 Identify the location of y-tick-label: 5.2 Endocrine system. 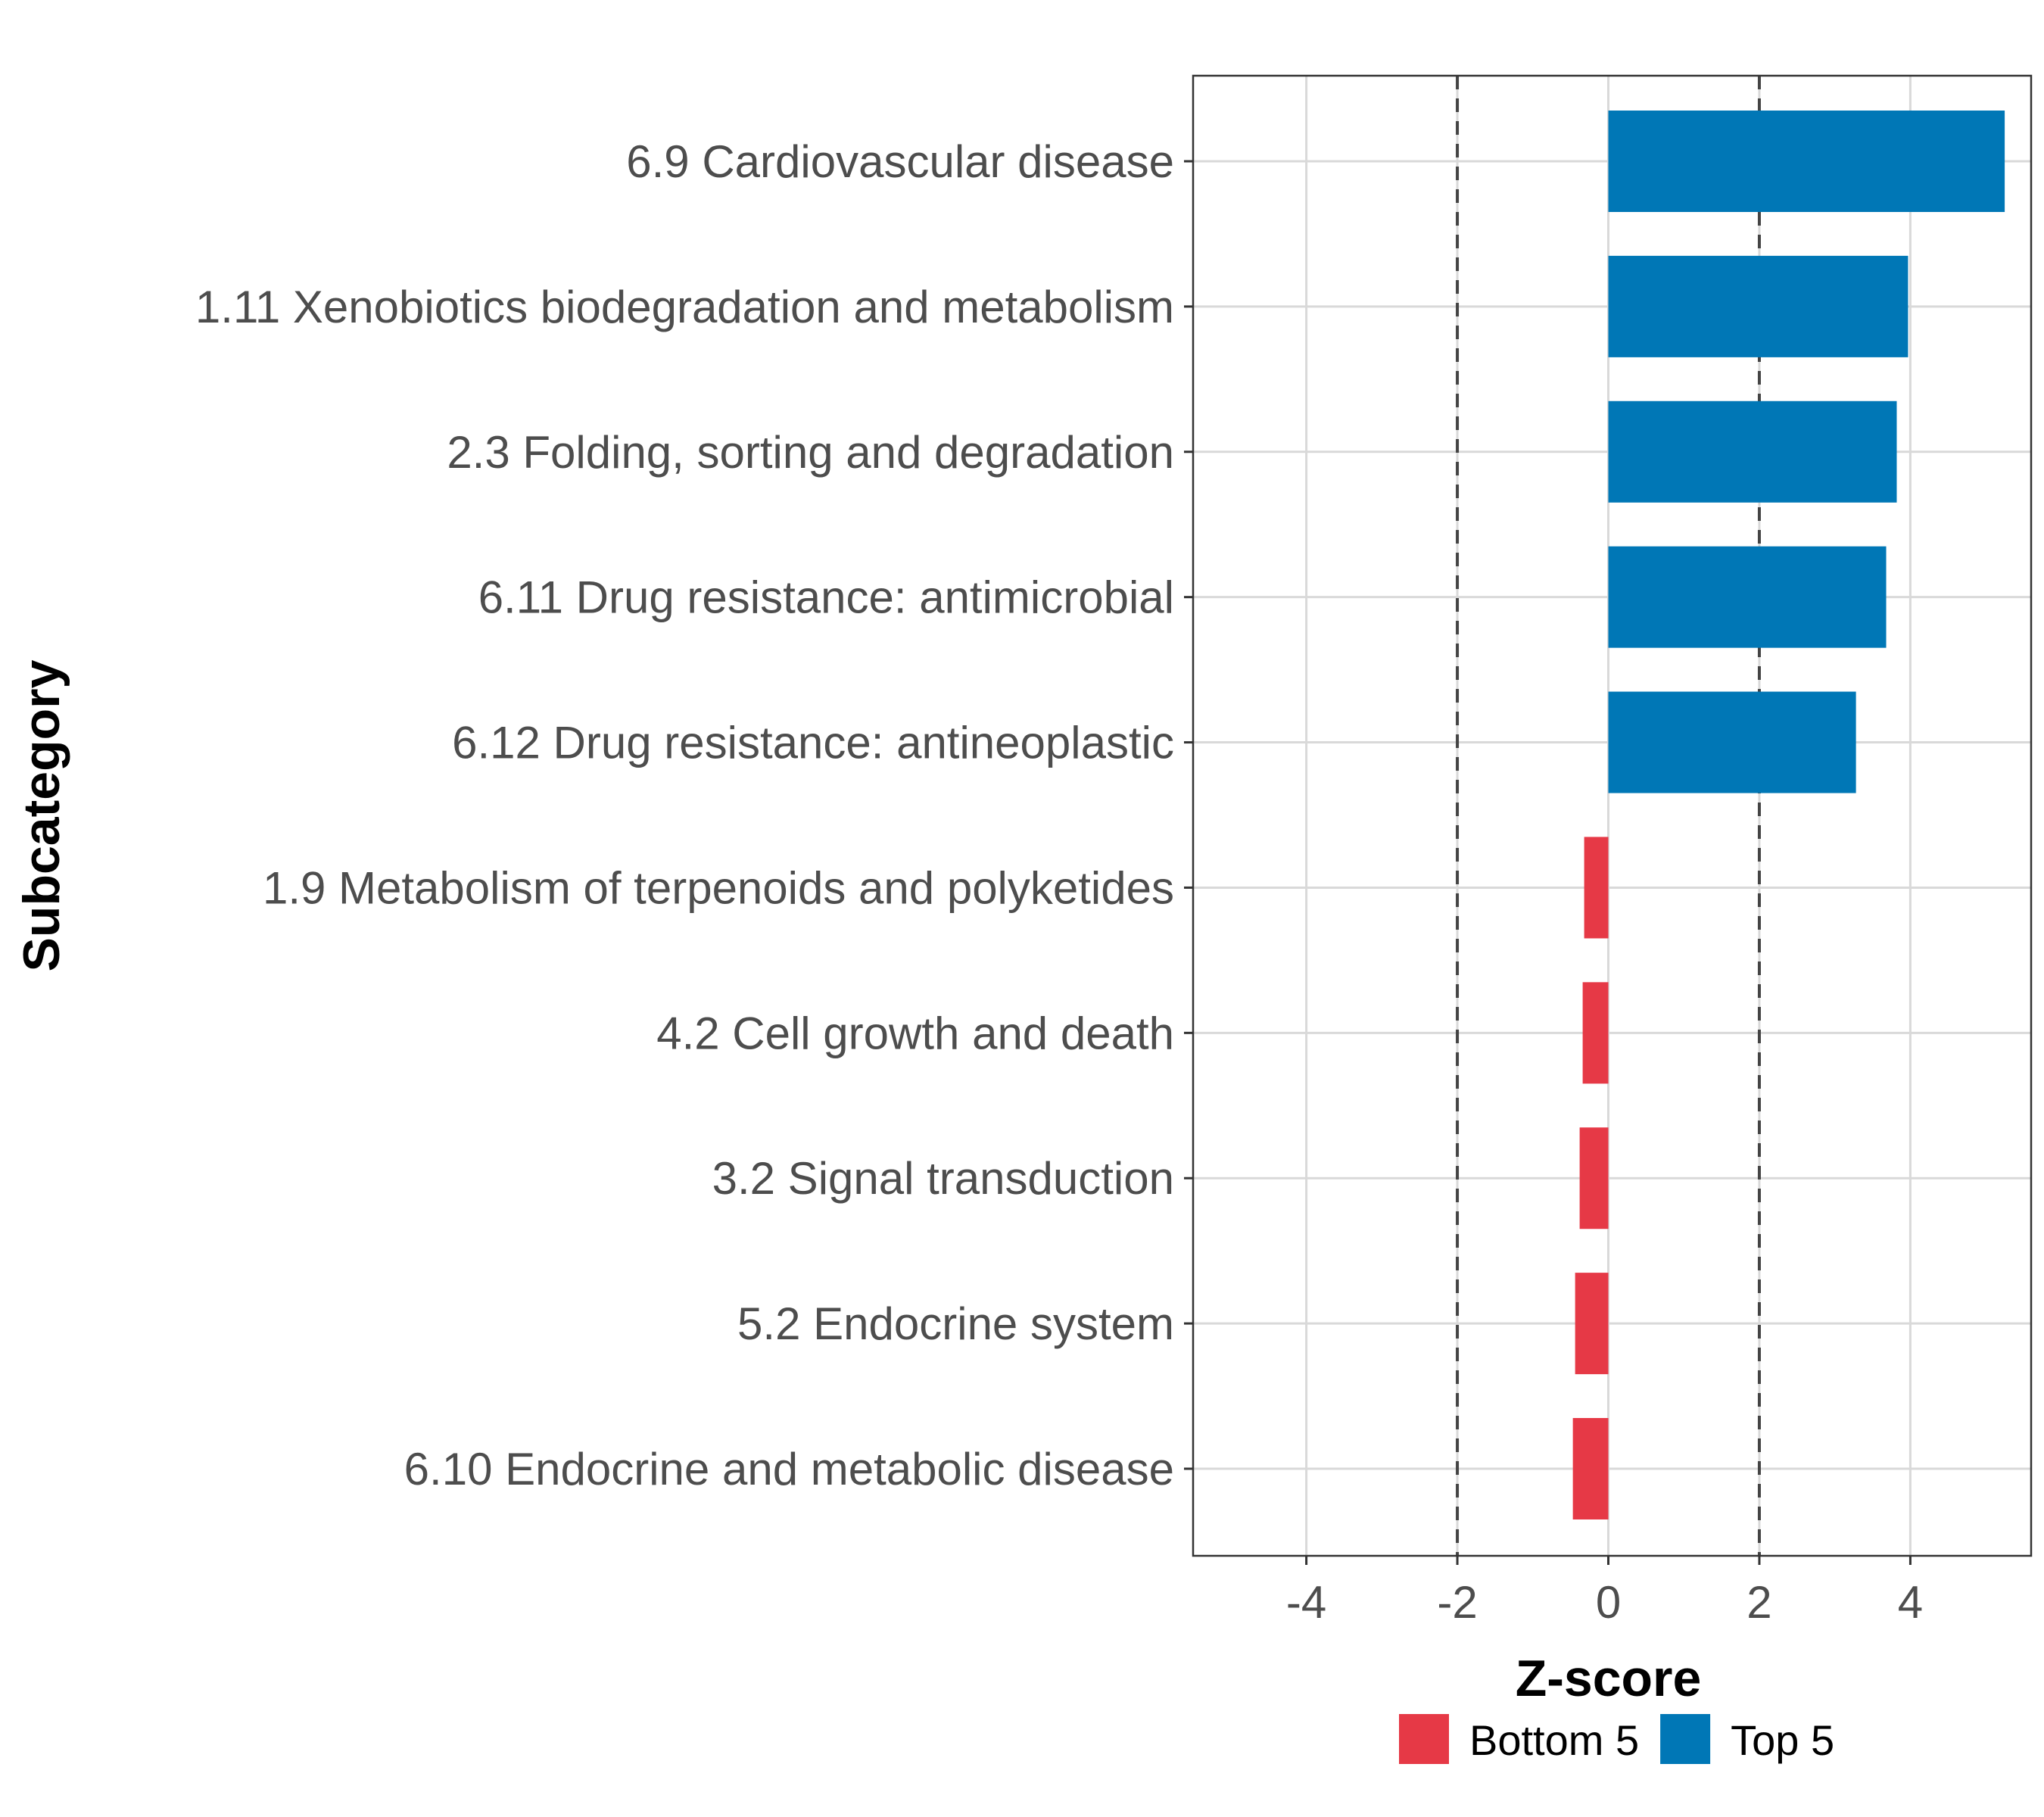
(955, 1323).